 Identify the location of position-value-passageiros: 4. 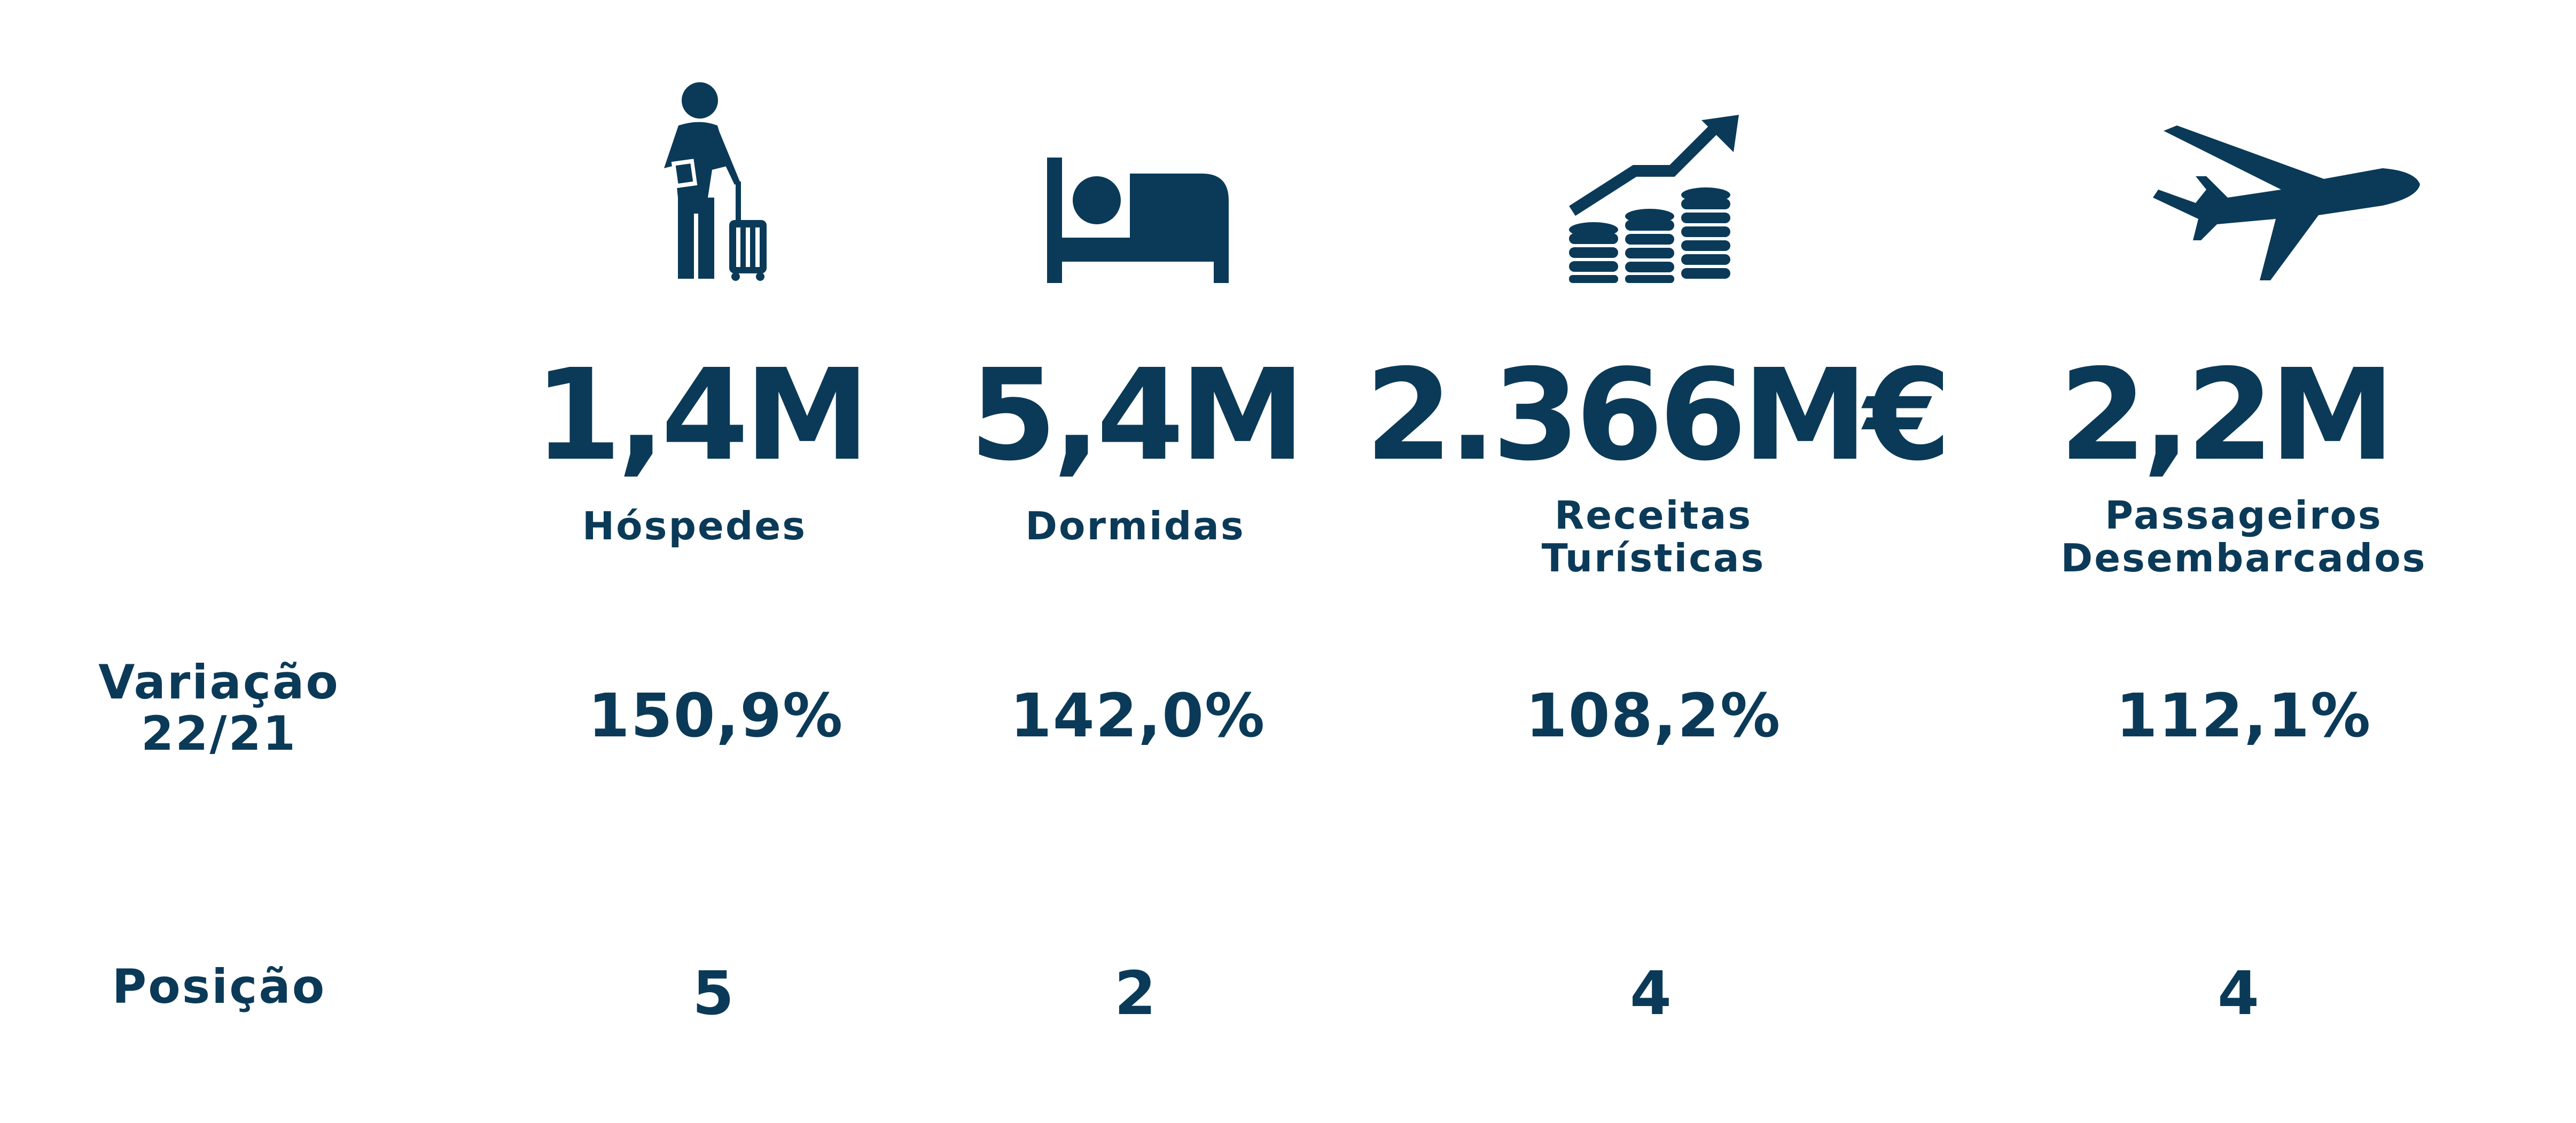
(2238, 993).